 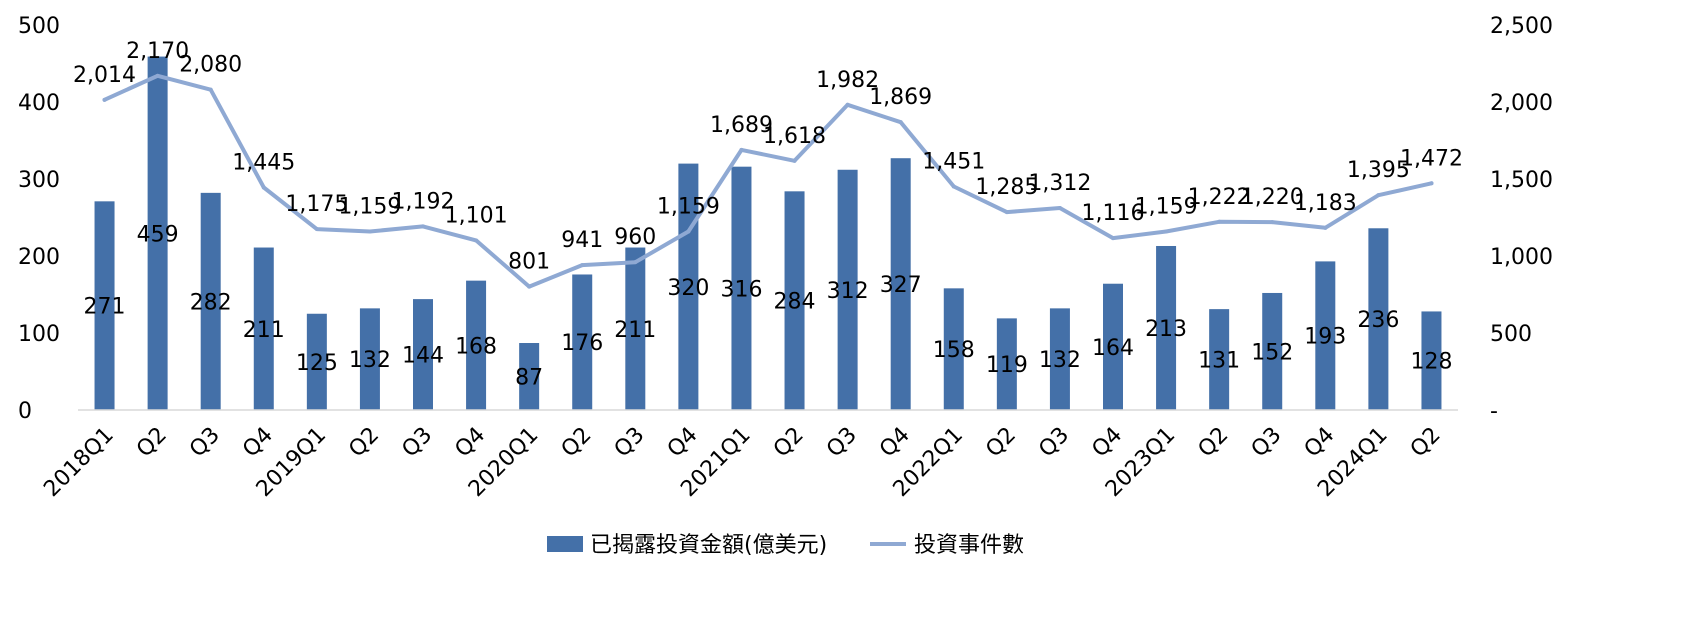 I want to click on legend-bar-label: 已揭露投資金額(億美元), so click(x=708, y=545).